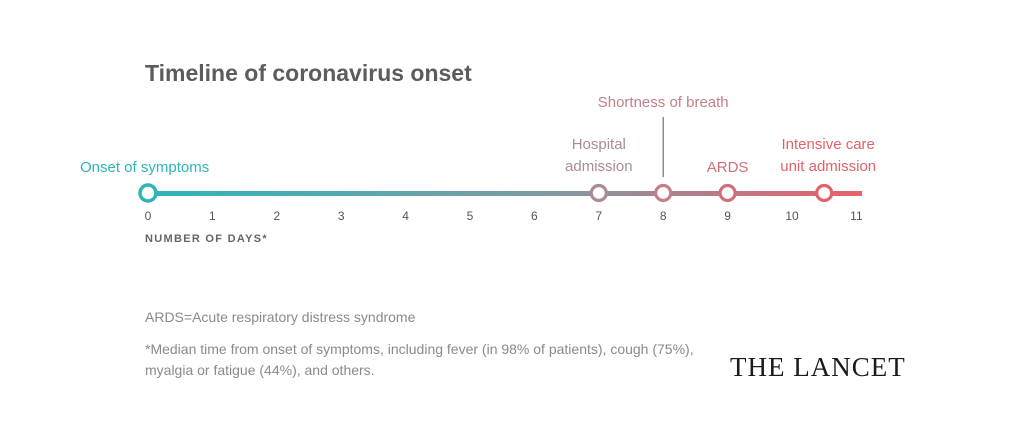 The image size is (1024, 443). Describe the element at coordinates (818, 367) in the screenshot. I see `the-lancet-logo: THE LANCET` at that location.